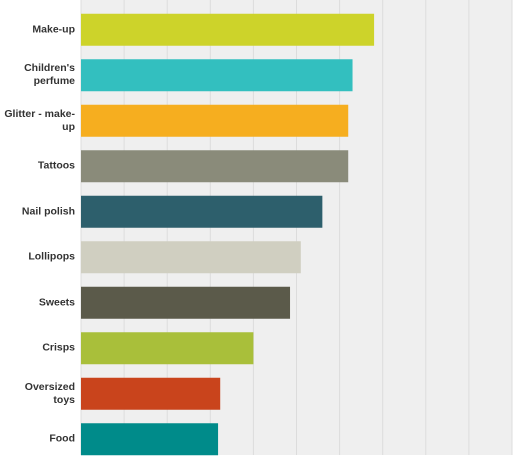 Image resolution: width=529 pixels, height=458 pixels. What do you see at coordinates (62, 438) in the screenshot?
I see `y-tick-label: Food` at bounding box center [62, 438].